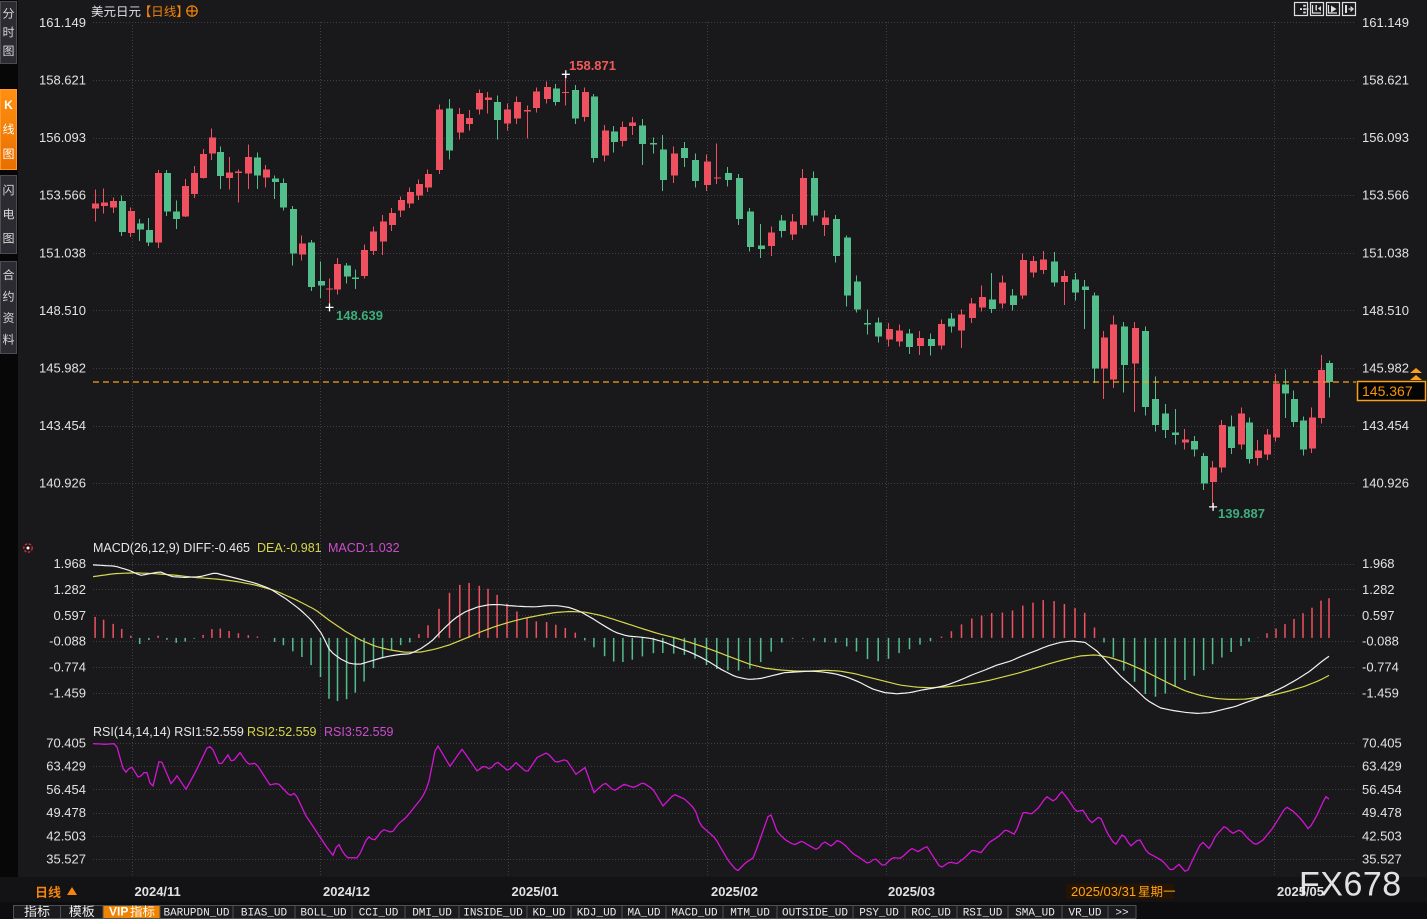 This screenshot has height=919, width=1427. I want to click on svg-text: SMA_UD, so click(1035, 913).